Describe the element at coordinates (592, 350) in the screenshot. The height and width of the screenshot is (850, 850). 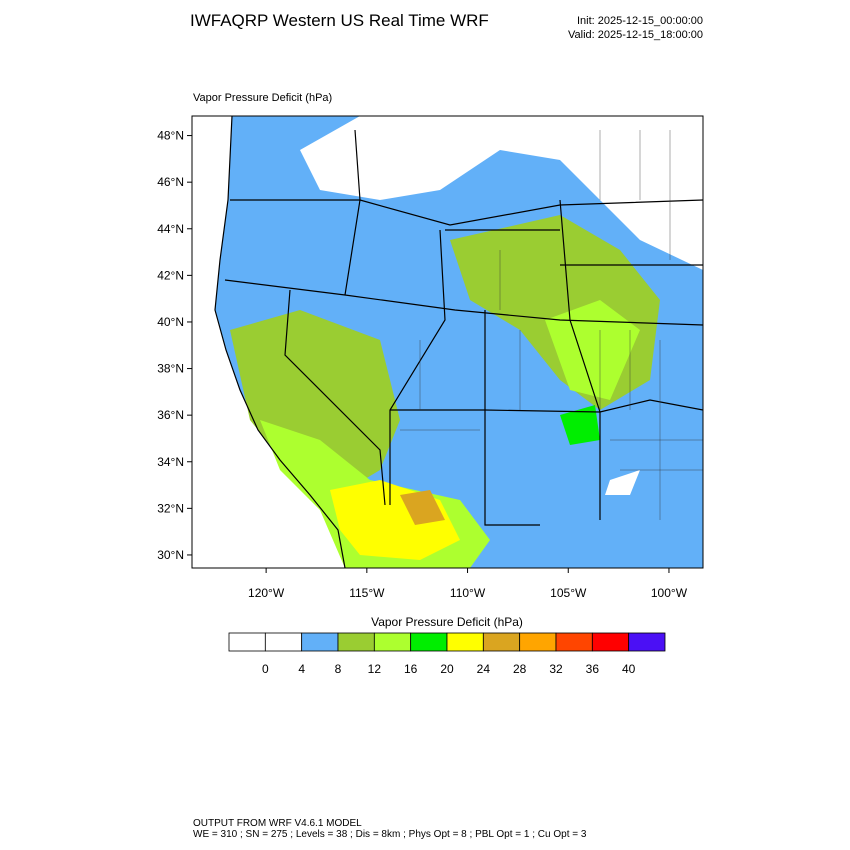
I see `lime-colorado` at that location.